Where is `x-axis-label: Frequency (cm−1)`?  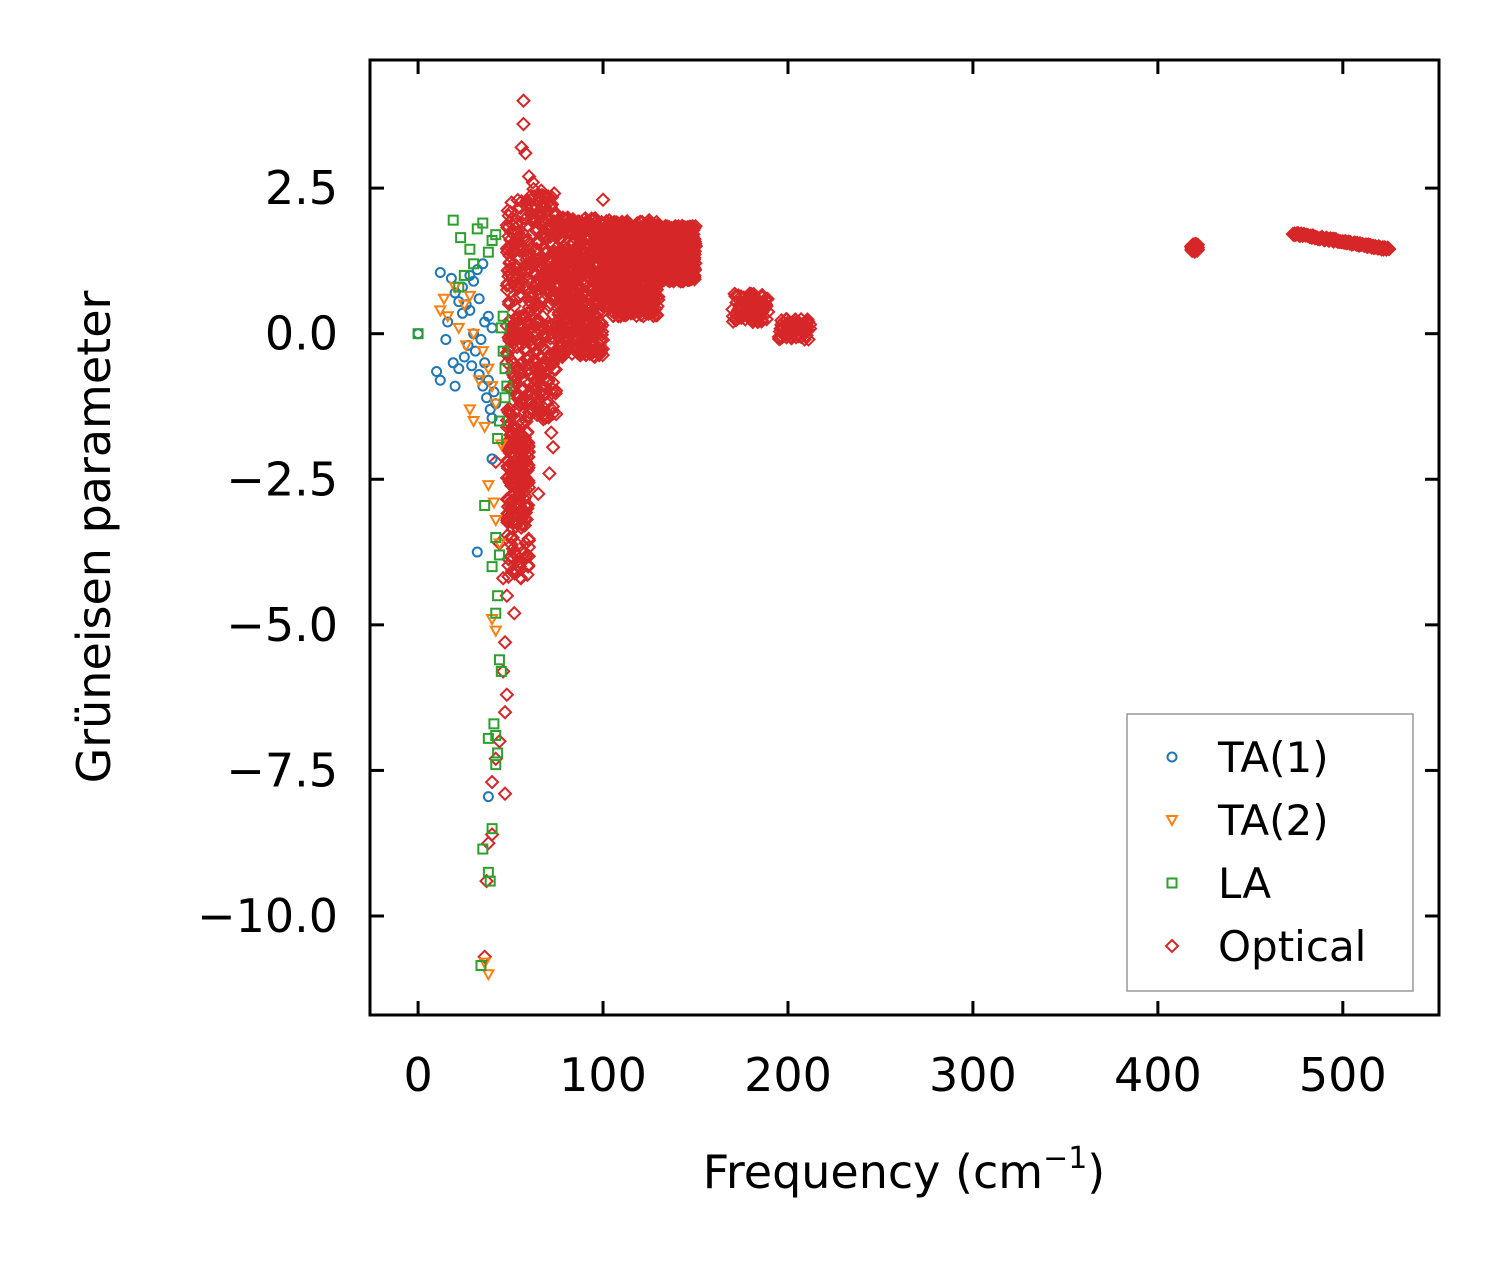 x-axis-label: Frequency (cm−1) is located at coordinates (904, 1170).